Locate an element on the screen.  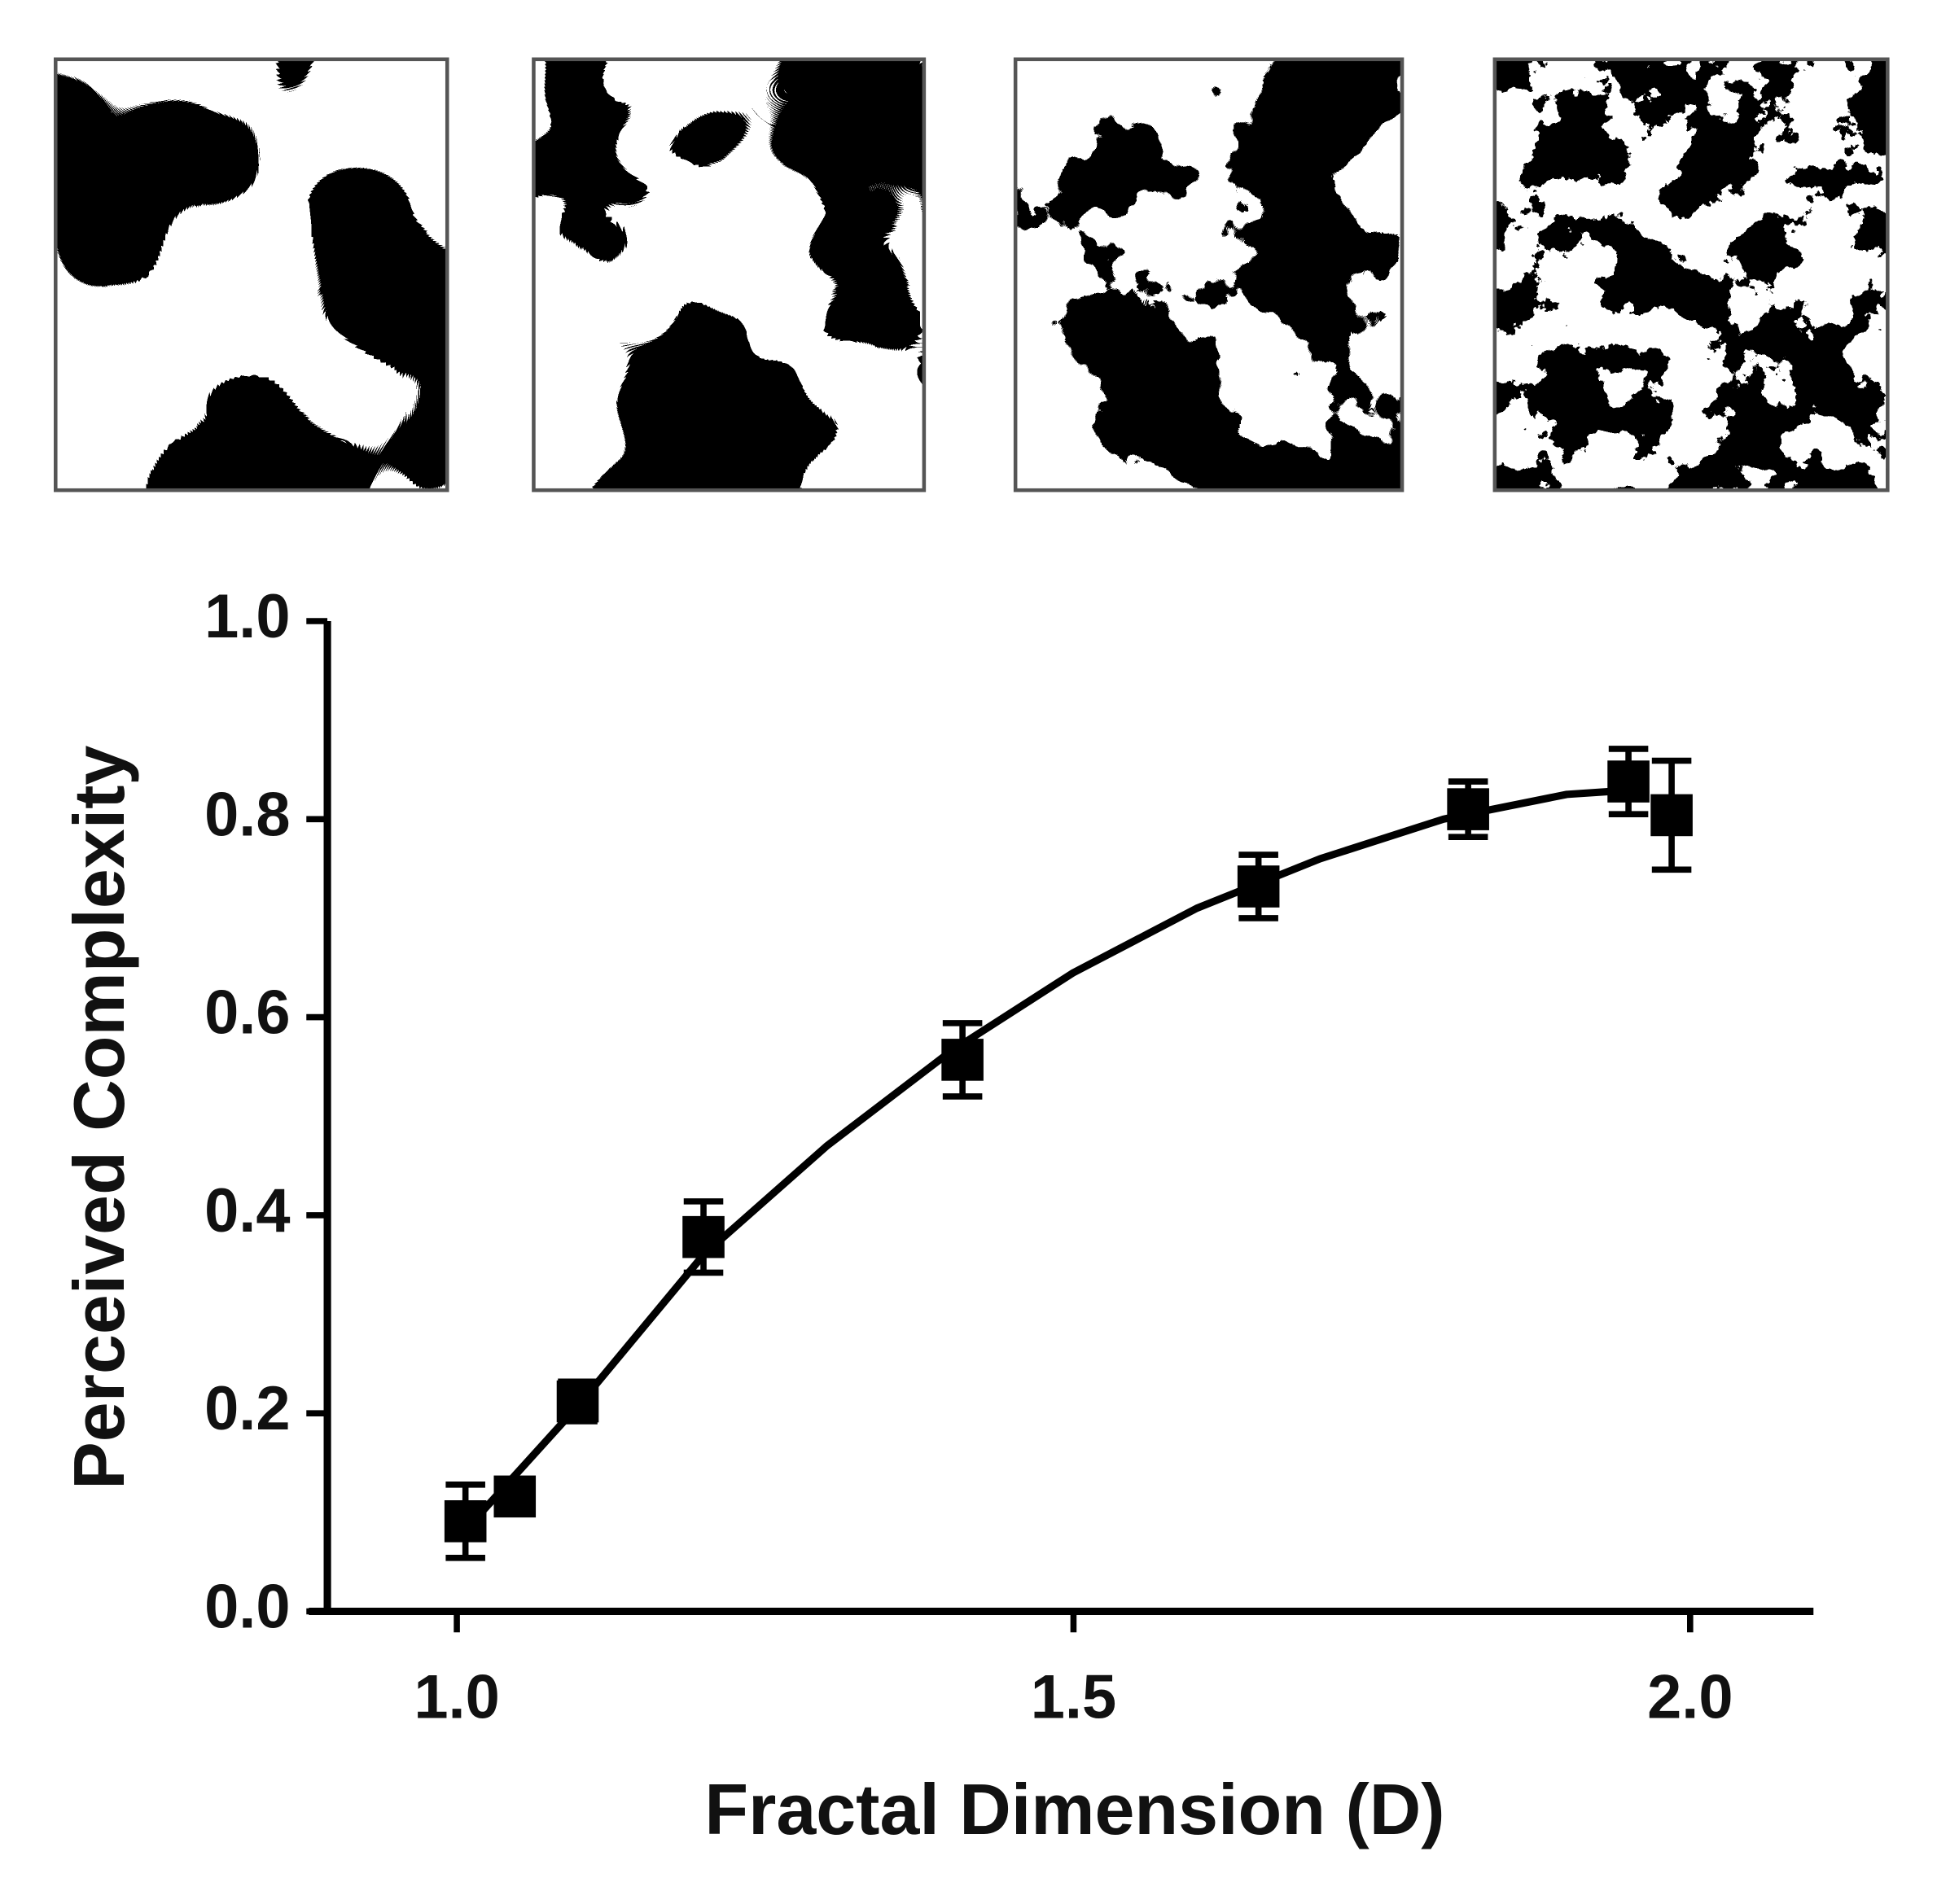
y-axis-label: Perceived Complexity is located at coordinates (99, 1118).